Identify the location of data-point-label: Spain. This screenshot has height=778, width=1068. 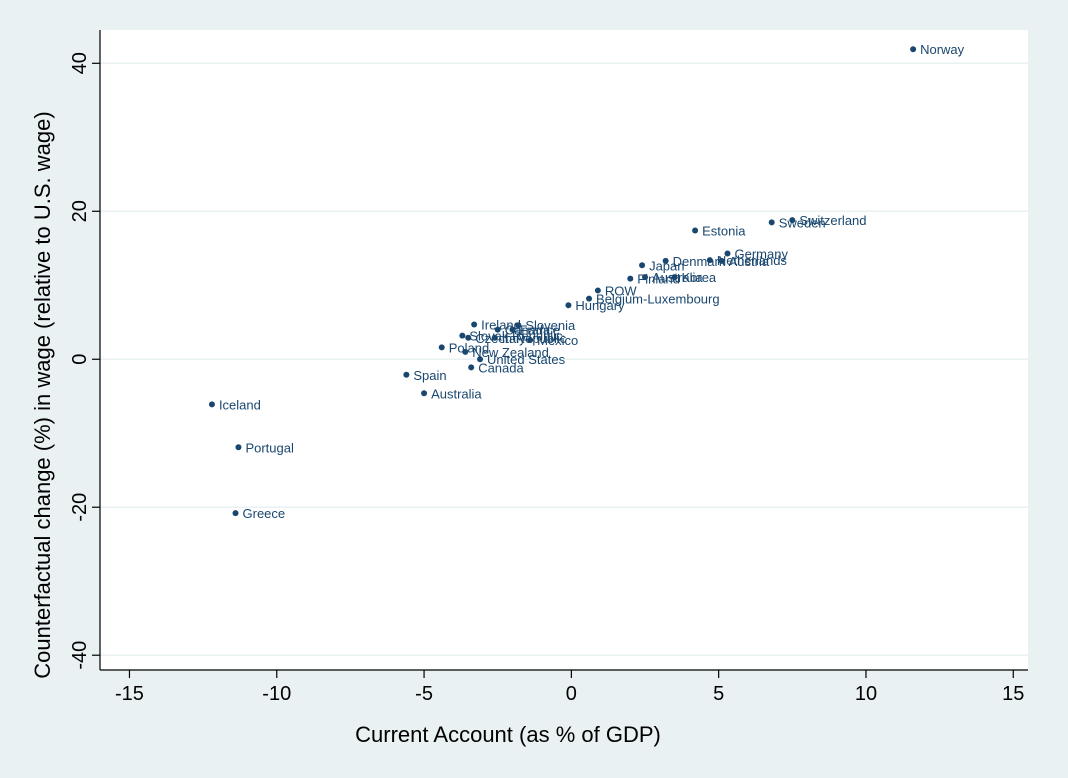
(429, 375).